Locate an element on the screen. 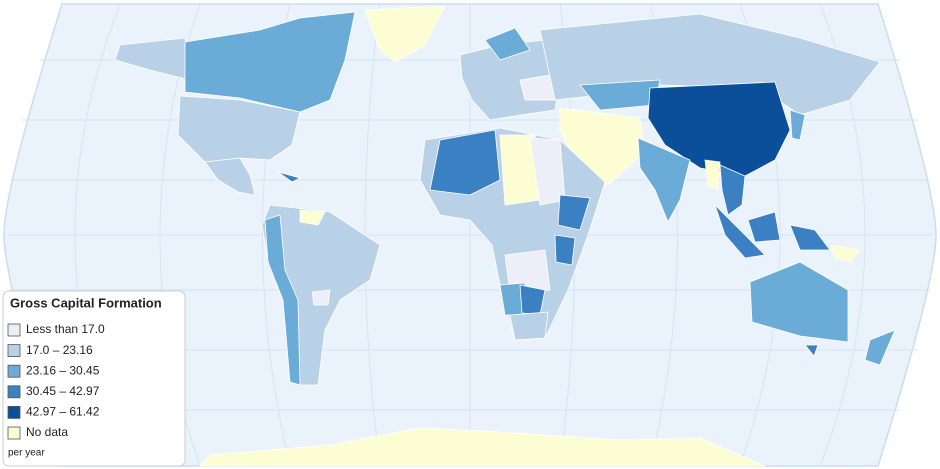 The image size is (940, 469). legend-label: 17.0 – 23.16 is located at coordinates (59, 350).